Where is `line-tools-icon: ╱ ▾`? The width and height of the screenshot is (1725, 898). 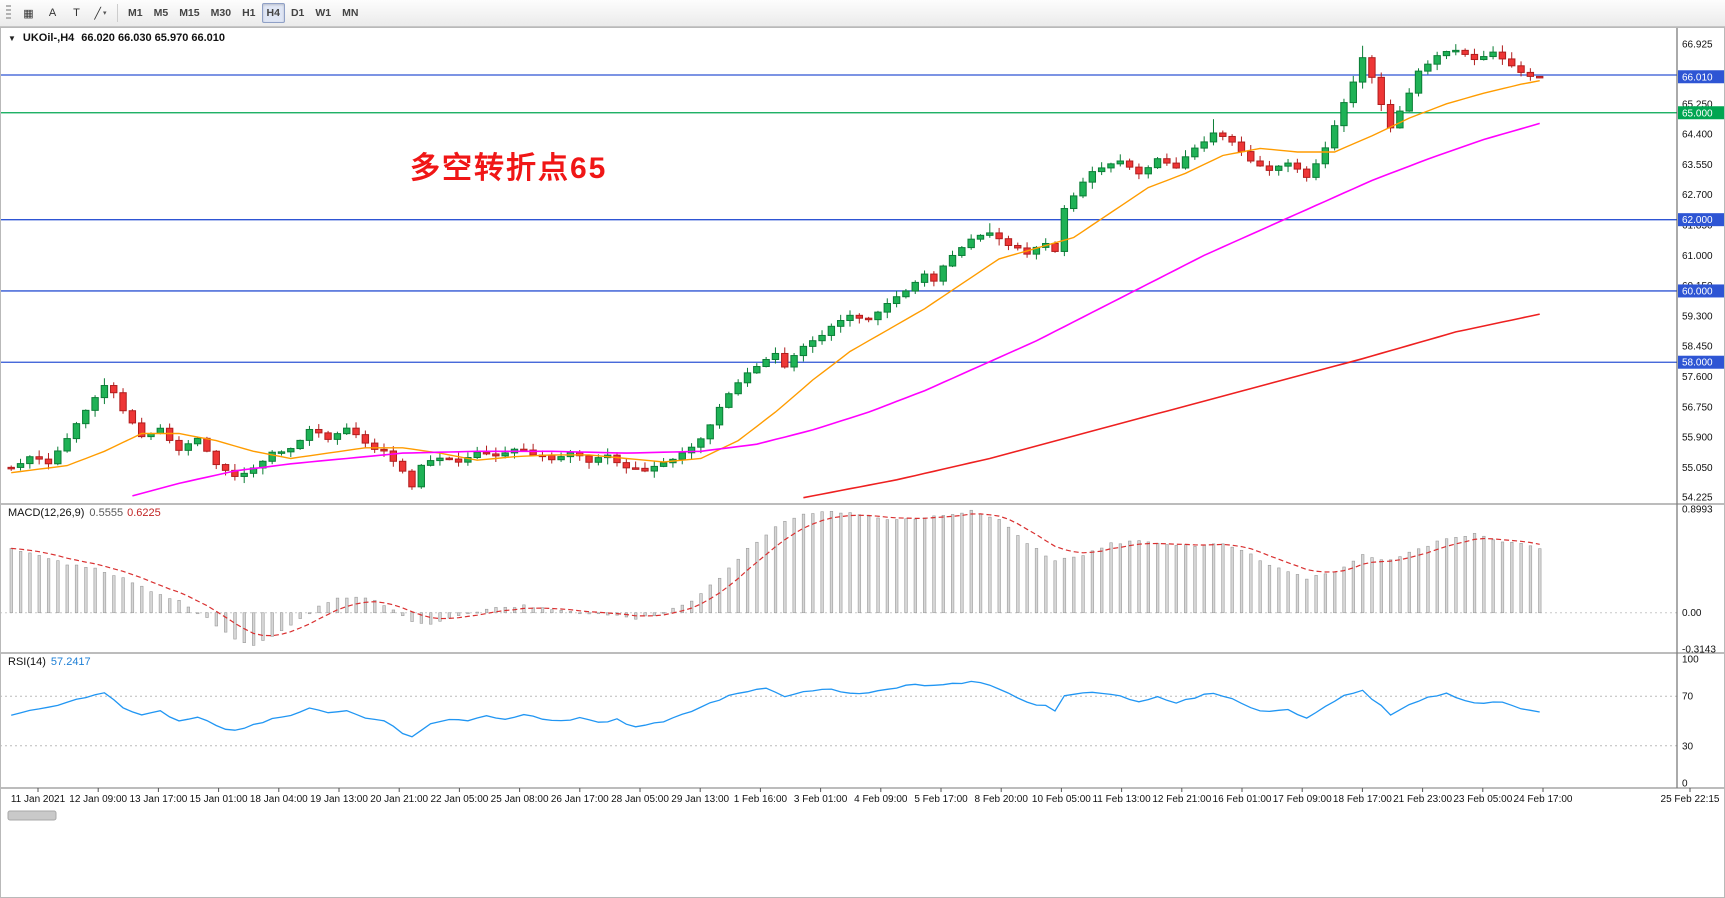 line-tools-icon: ╱ ▾ is located at coordinates (100, 13).